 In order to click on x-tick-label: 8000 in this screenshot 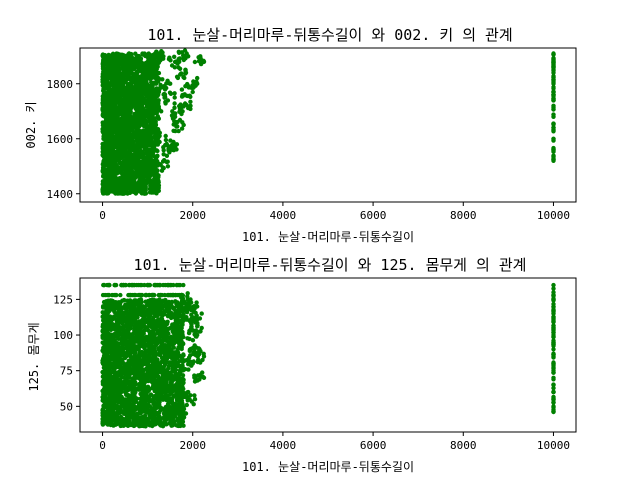, I will do `click(463, 215)`.